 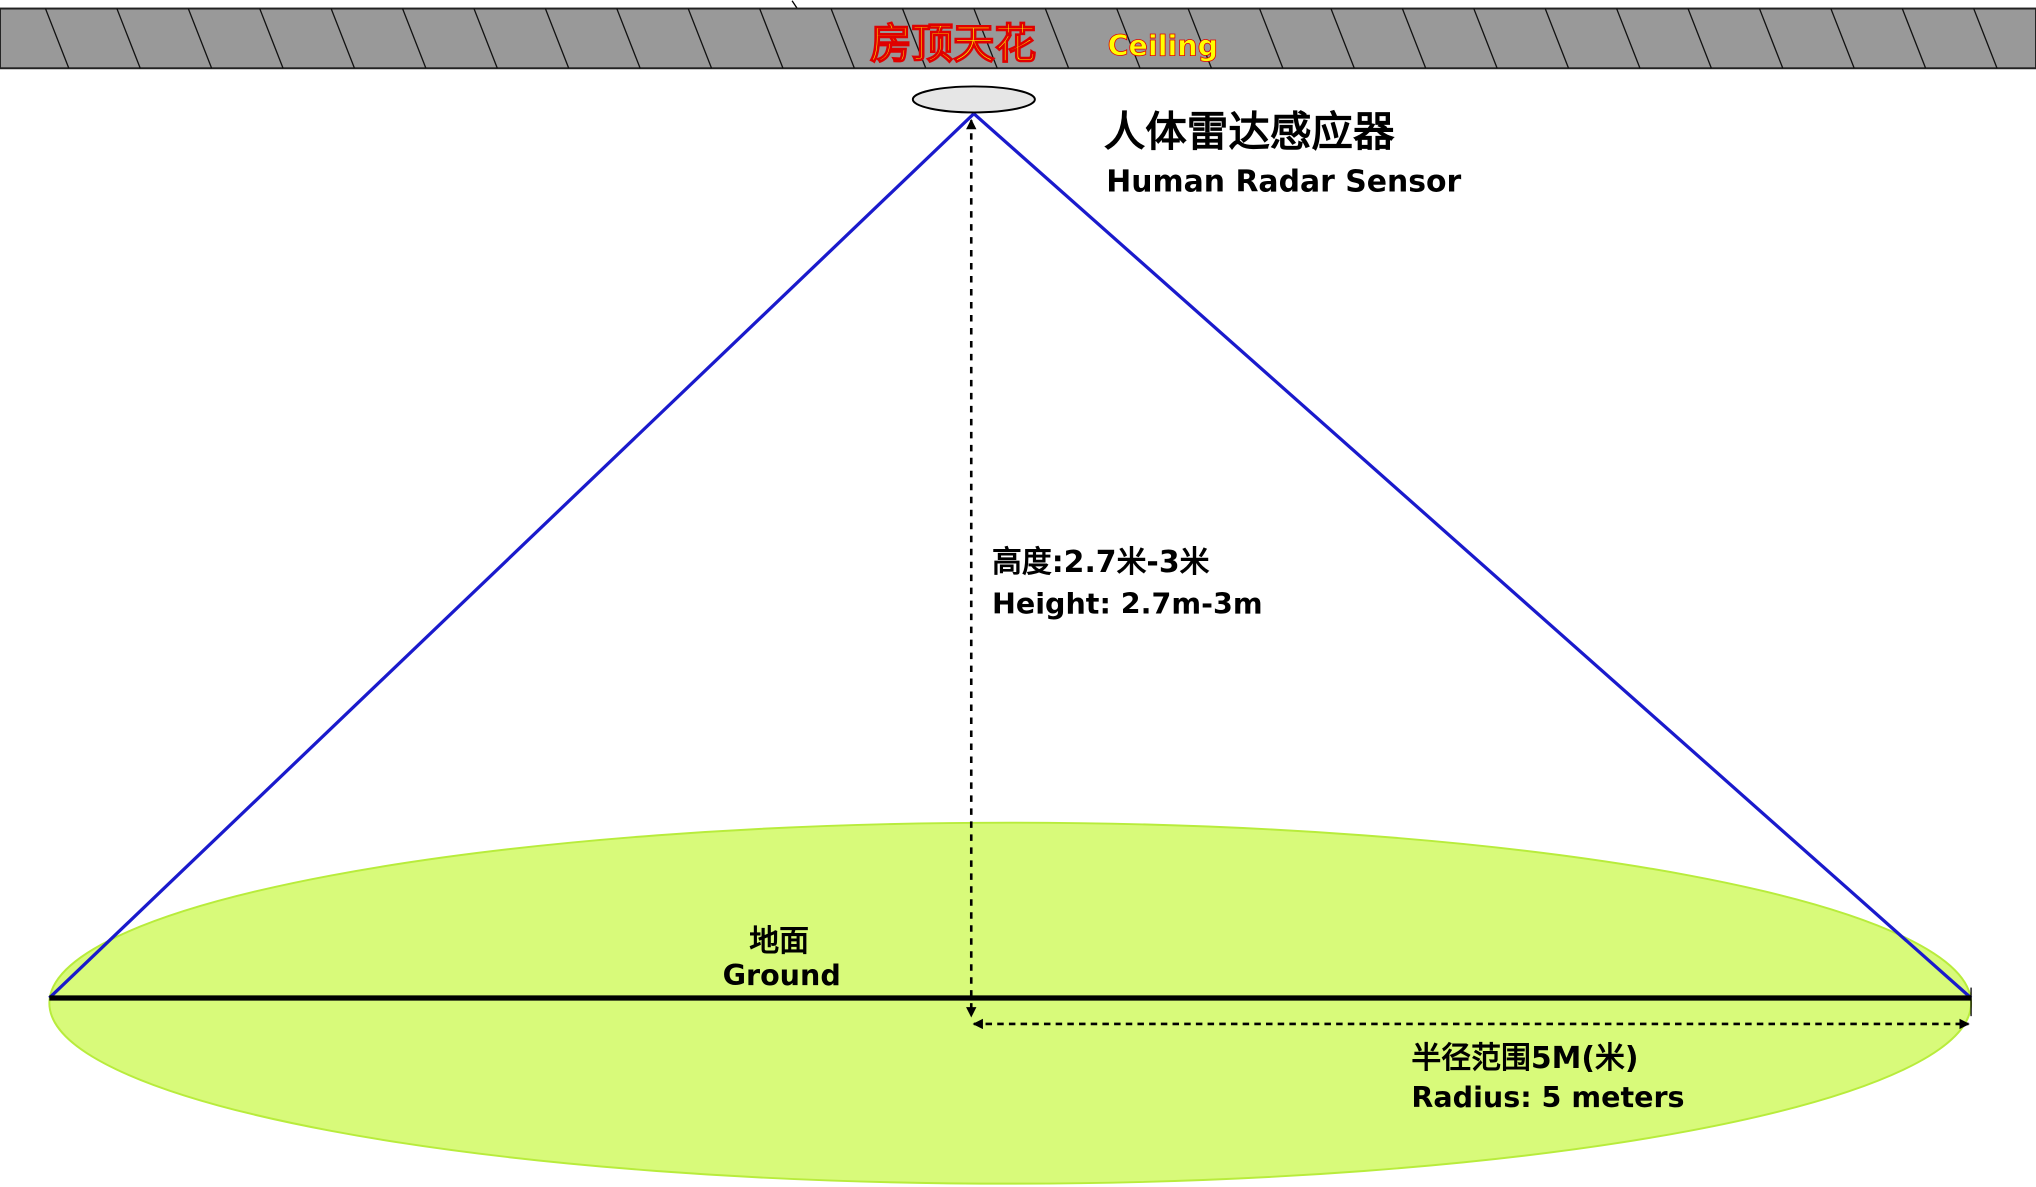 I want to click on ceiling-label-cn: 房顶天花, so click(x=953, y=43).